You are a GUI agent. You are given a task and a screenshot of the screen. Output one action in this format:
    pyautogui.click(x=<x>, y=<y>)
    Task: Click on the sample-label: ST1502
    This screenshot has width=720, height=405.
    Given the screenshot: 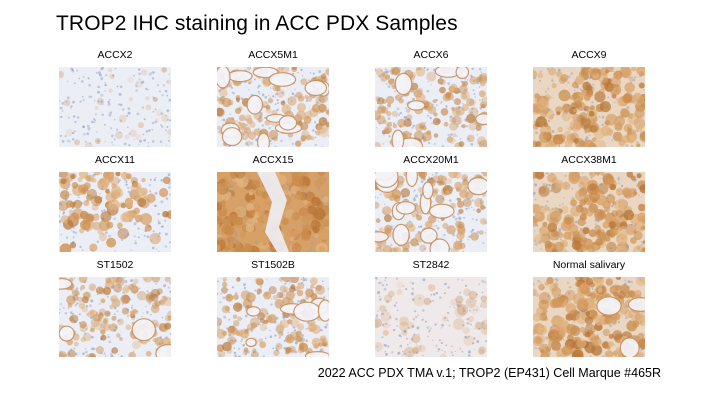 What is the action you would take?
    pyautogui.click(x=115, y=265)
    